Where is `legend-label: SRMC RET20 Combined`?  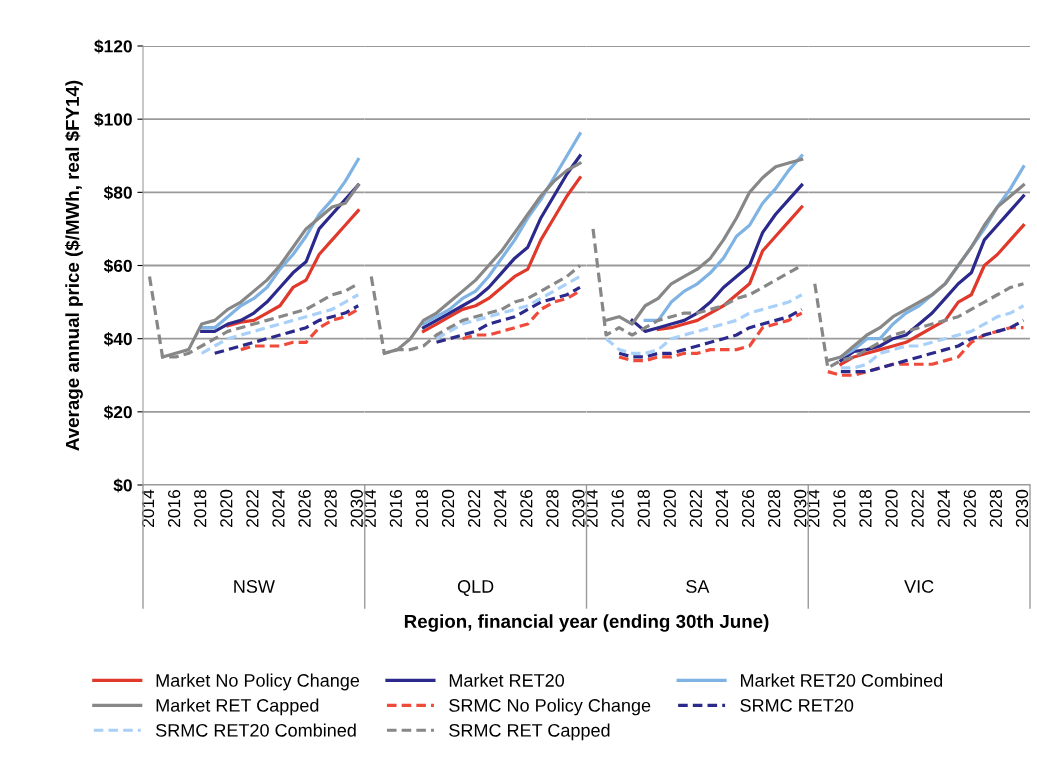 legend-label: SRMC RET20 Combined is located at coordinates (255, 730).